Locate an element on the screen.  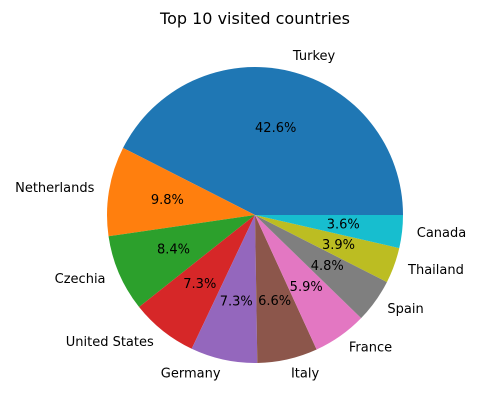
slice-percent-czechia: 8.4% is located at coordinates (173, 250).